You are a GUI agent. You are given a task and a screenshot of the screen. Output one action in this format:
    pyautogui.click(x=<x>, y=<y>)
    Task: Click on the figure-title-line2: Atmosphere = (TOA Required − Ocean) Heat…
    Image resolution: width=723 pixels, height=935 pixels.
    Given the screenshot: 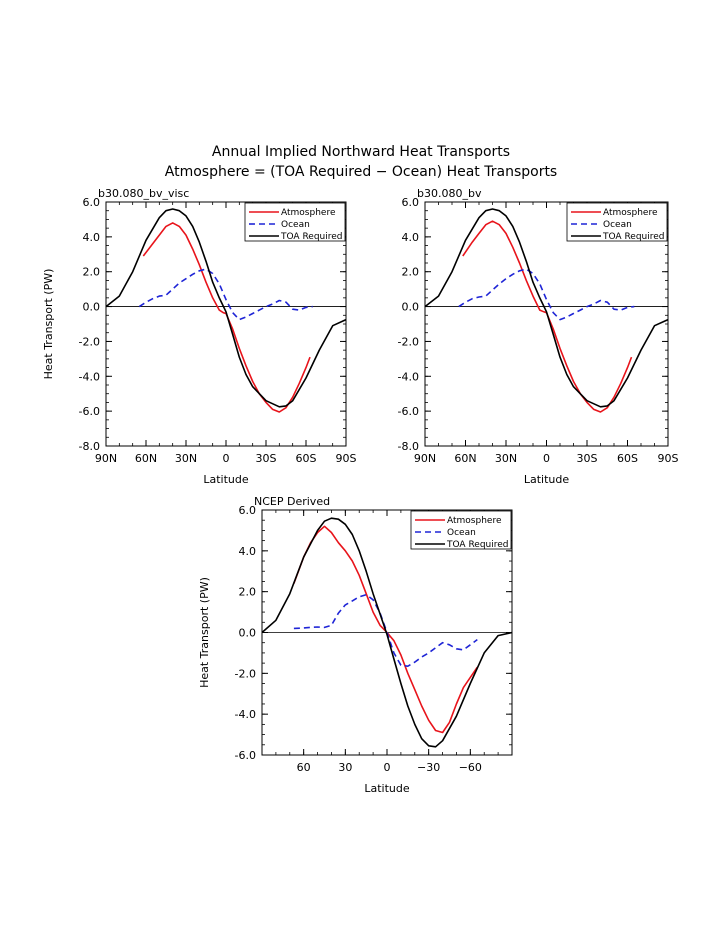 What is the action you would take?
    pyautogui.click(x=361, y=172)
    